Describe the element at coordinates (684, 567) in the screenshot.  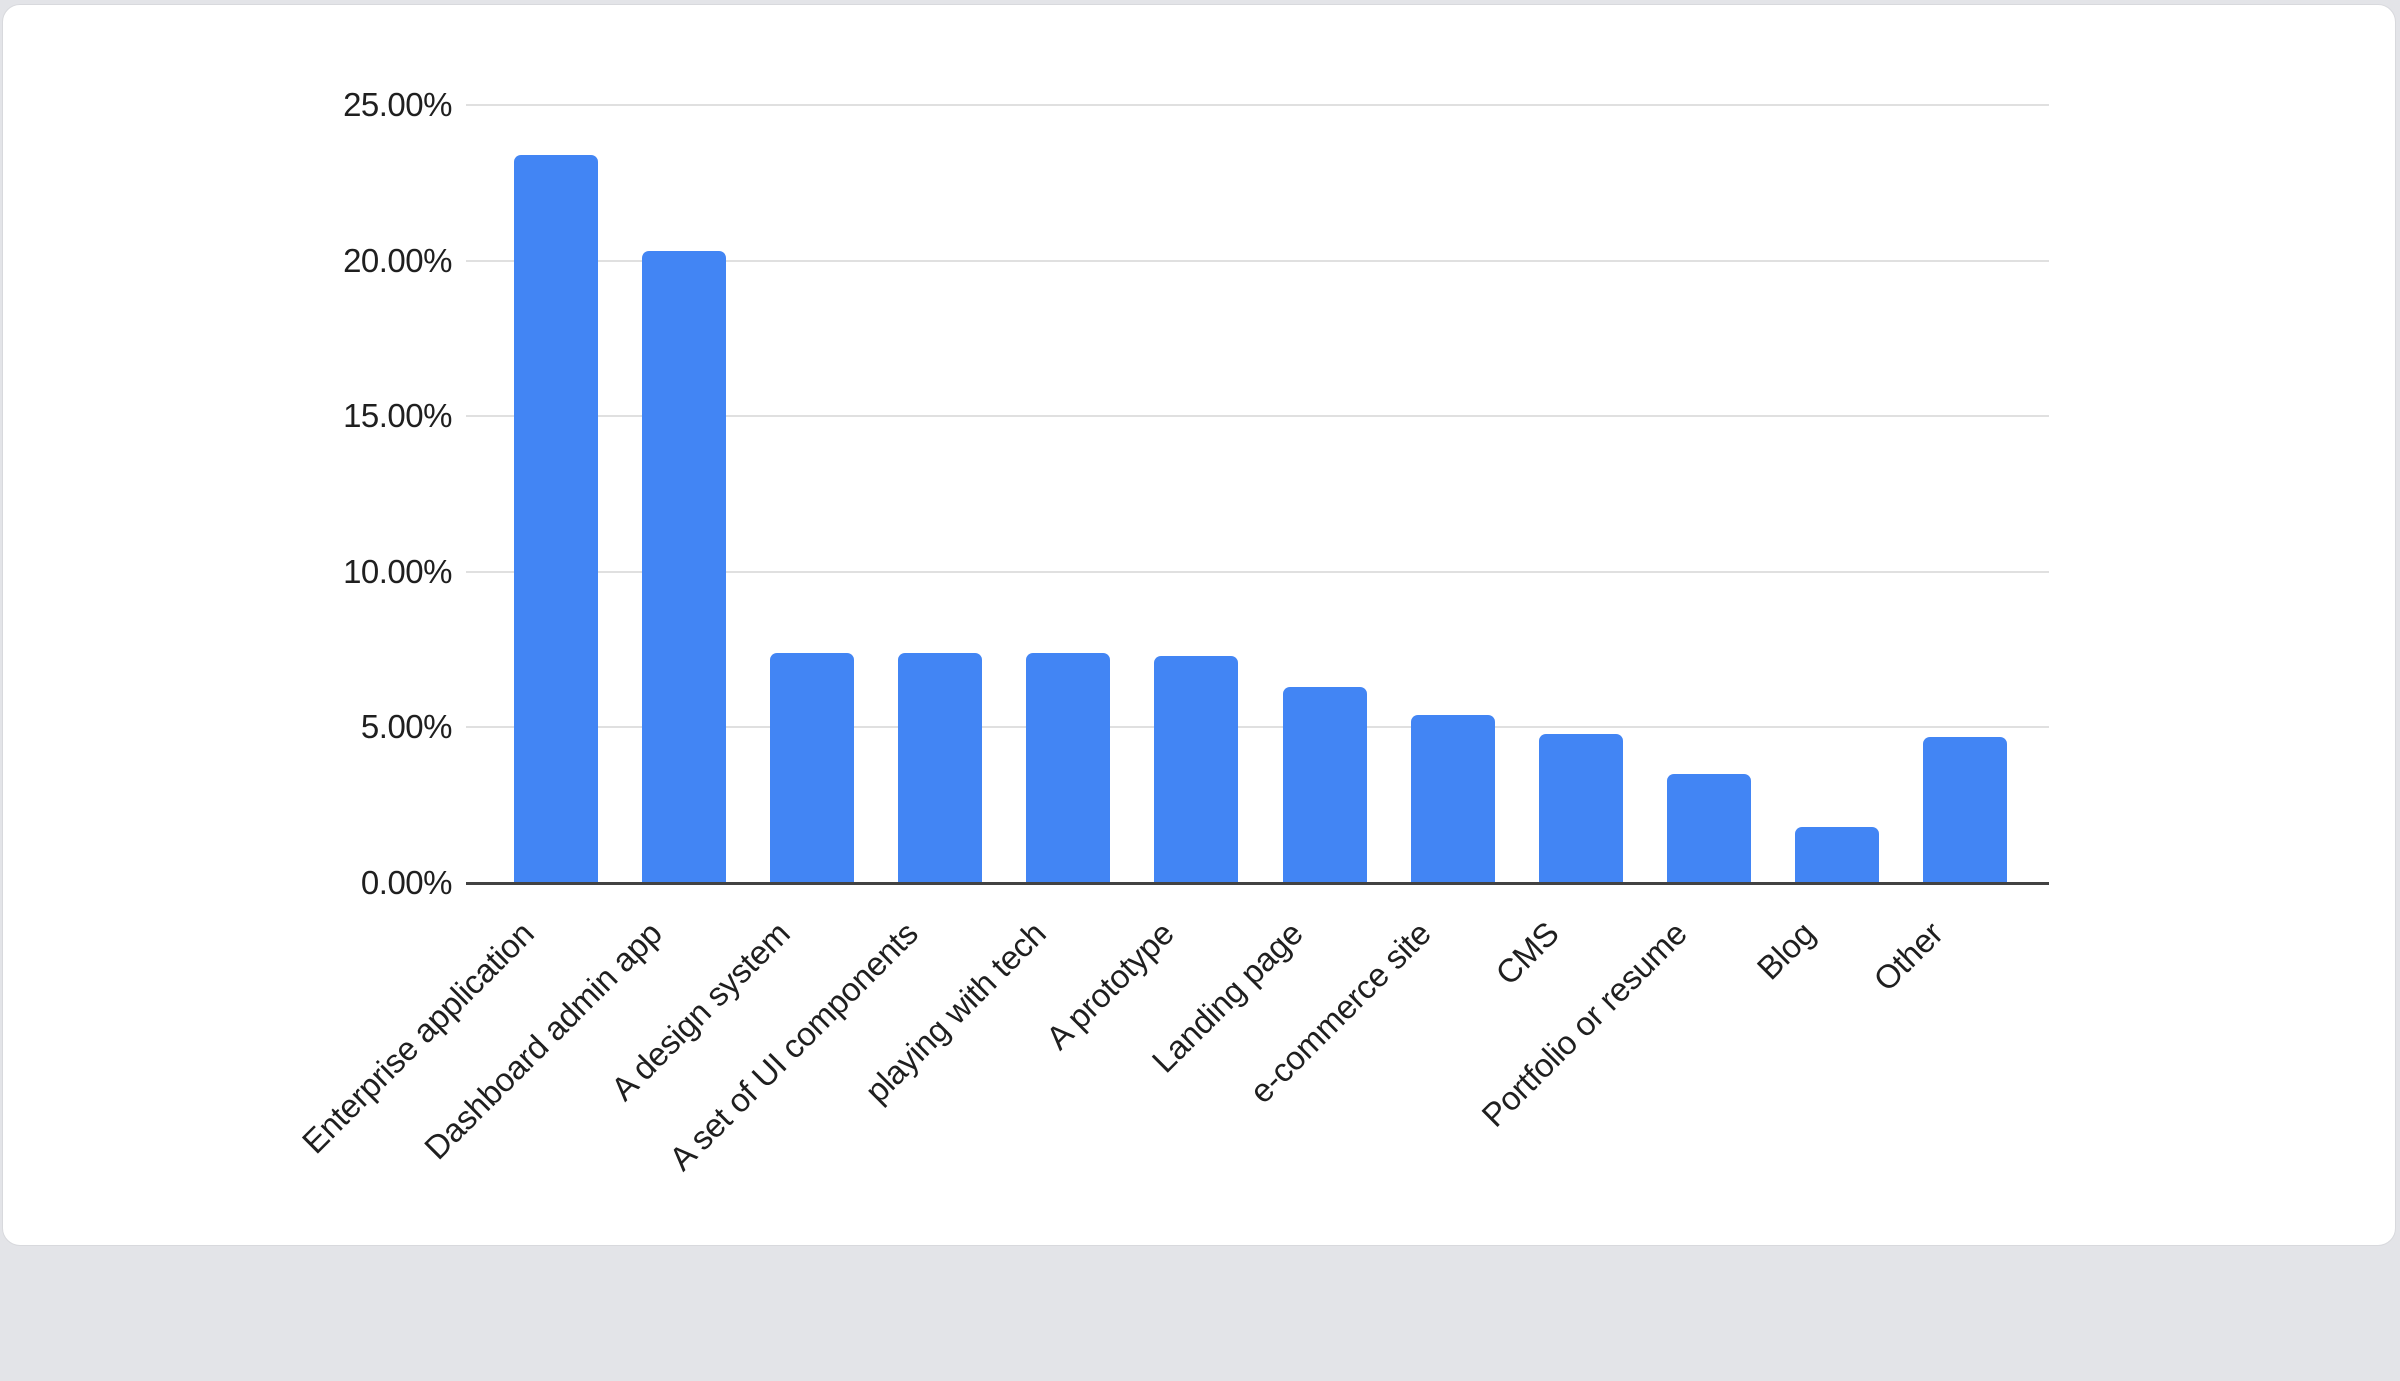
I see `bar-dashboard-admin-app` at that location.